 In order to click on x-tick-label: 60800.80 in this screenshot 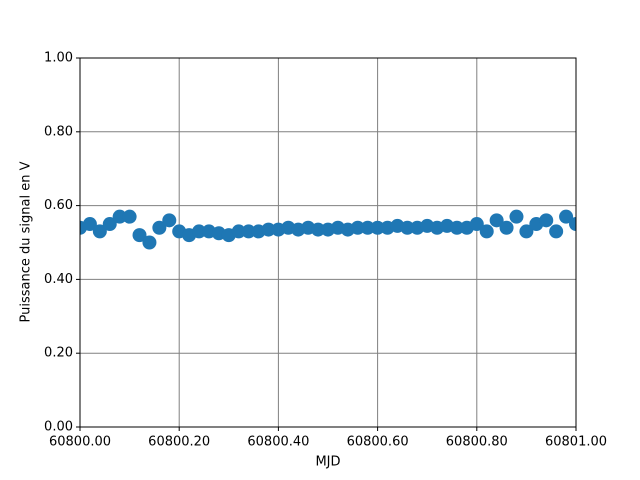, I will do `click(477, 442)`.